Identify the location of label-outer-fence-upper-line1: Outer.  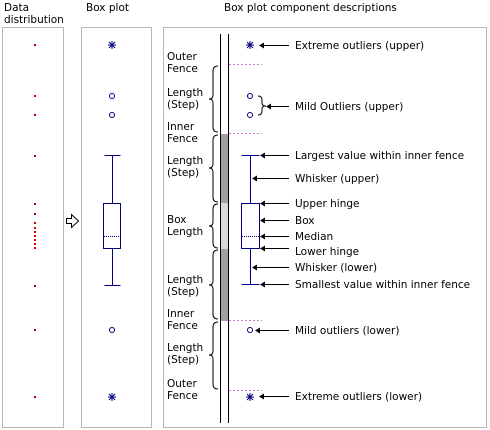
(182, 57).